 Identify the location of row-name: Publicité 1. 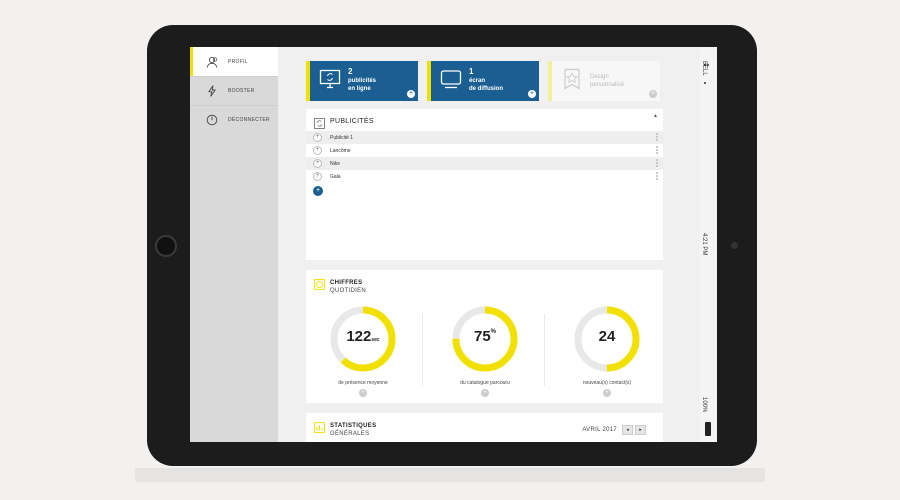
(342, 137).